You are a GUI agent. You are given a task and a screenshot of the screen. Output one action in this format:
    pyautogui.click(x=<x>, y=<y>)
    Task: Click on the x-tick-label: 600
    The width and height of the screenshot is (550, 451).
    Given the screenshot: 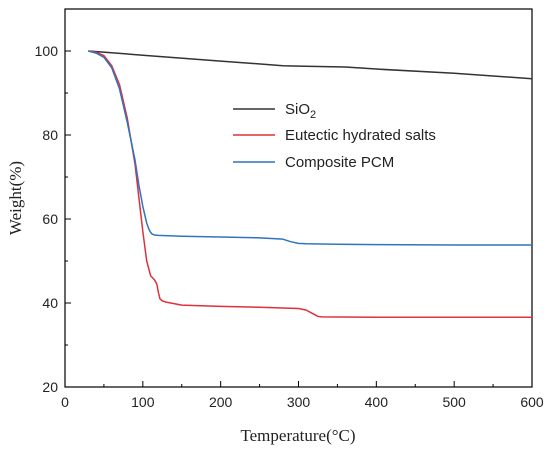 What is the action you would take?
    pyautogui.click(x=532, y=402)
    